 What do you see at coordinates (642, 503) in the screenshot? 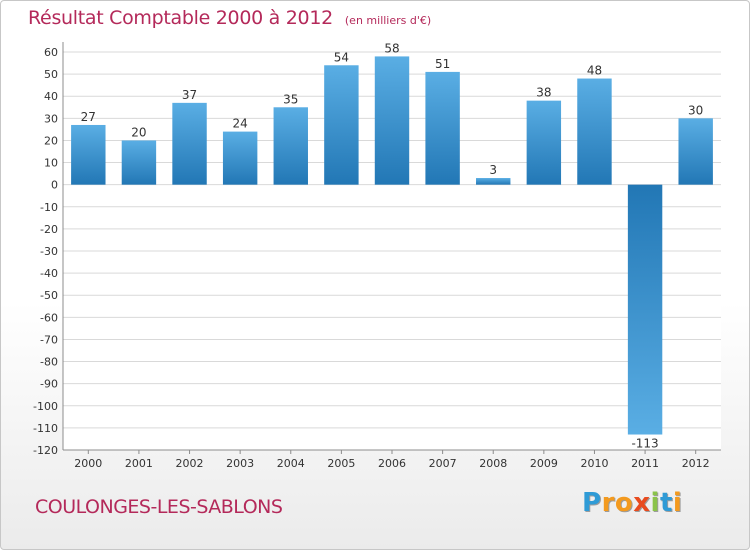
I see `logo-letter: x` at bounding box center [642, 503].